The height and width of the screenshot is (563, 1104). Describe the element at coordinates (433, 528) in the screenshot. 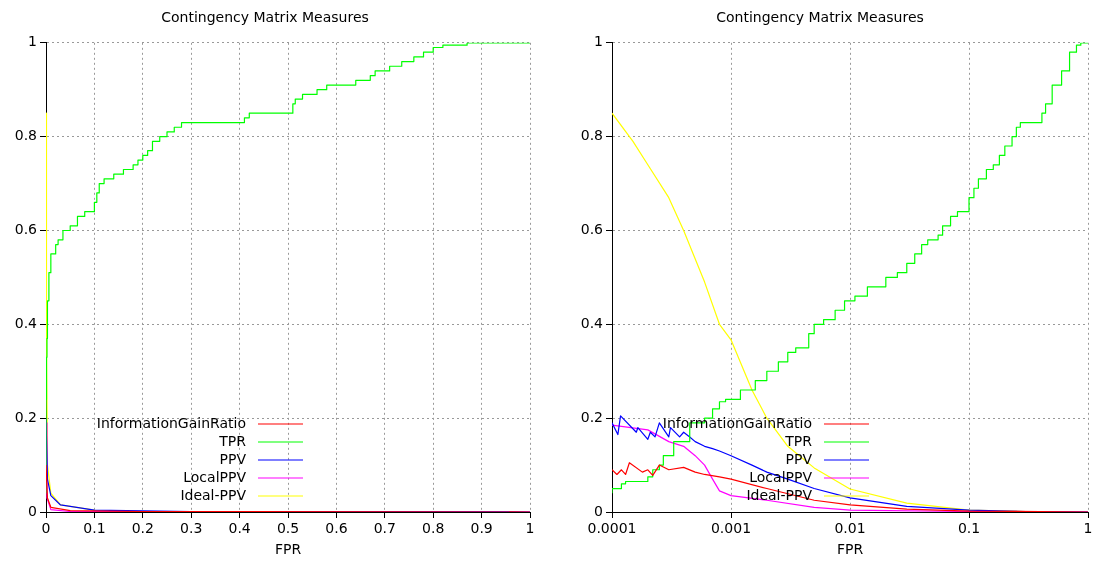

I see `x-tick-label: 0.8` at that location.